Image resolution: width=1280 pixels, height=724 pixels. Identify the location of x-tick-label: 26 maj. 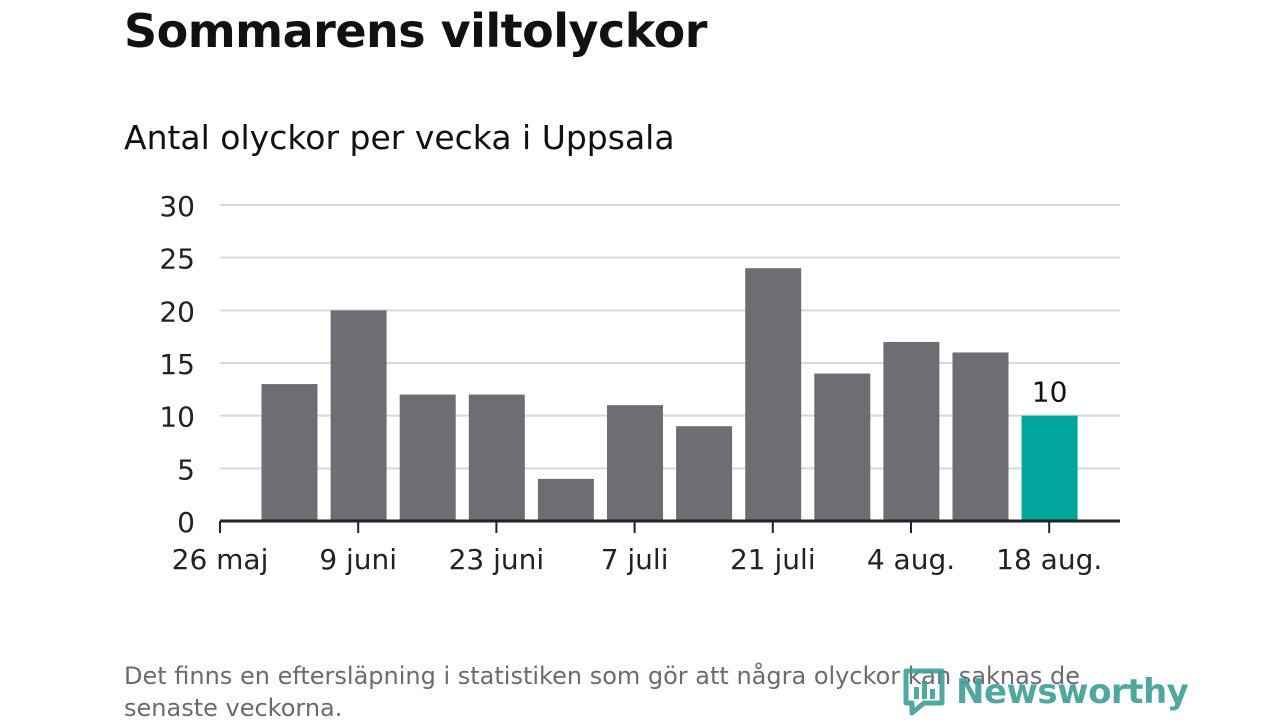
(220, 559).